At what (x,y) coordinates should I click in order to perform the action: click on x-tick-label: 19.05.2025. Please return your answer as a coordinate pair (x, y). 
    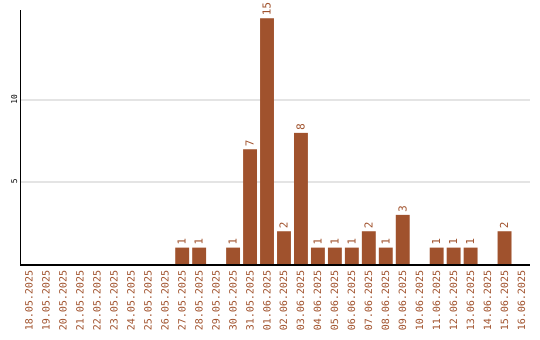
    Looking at the image, I should click on (47, 300).